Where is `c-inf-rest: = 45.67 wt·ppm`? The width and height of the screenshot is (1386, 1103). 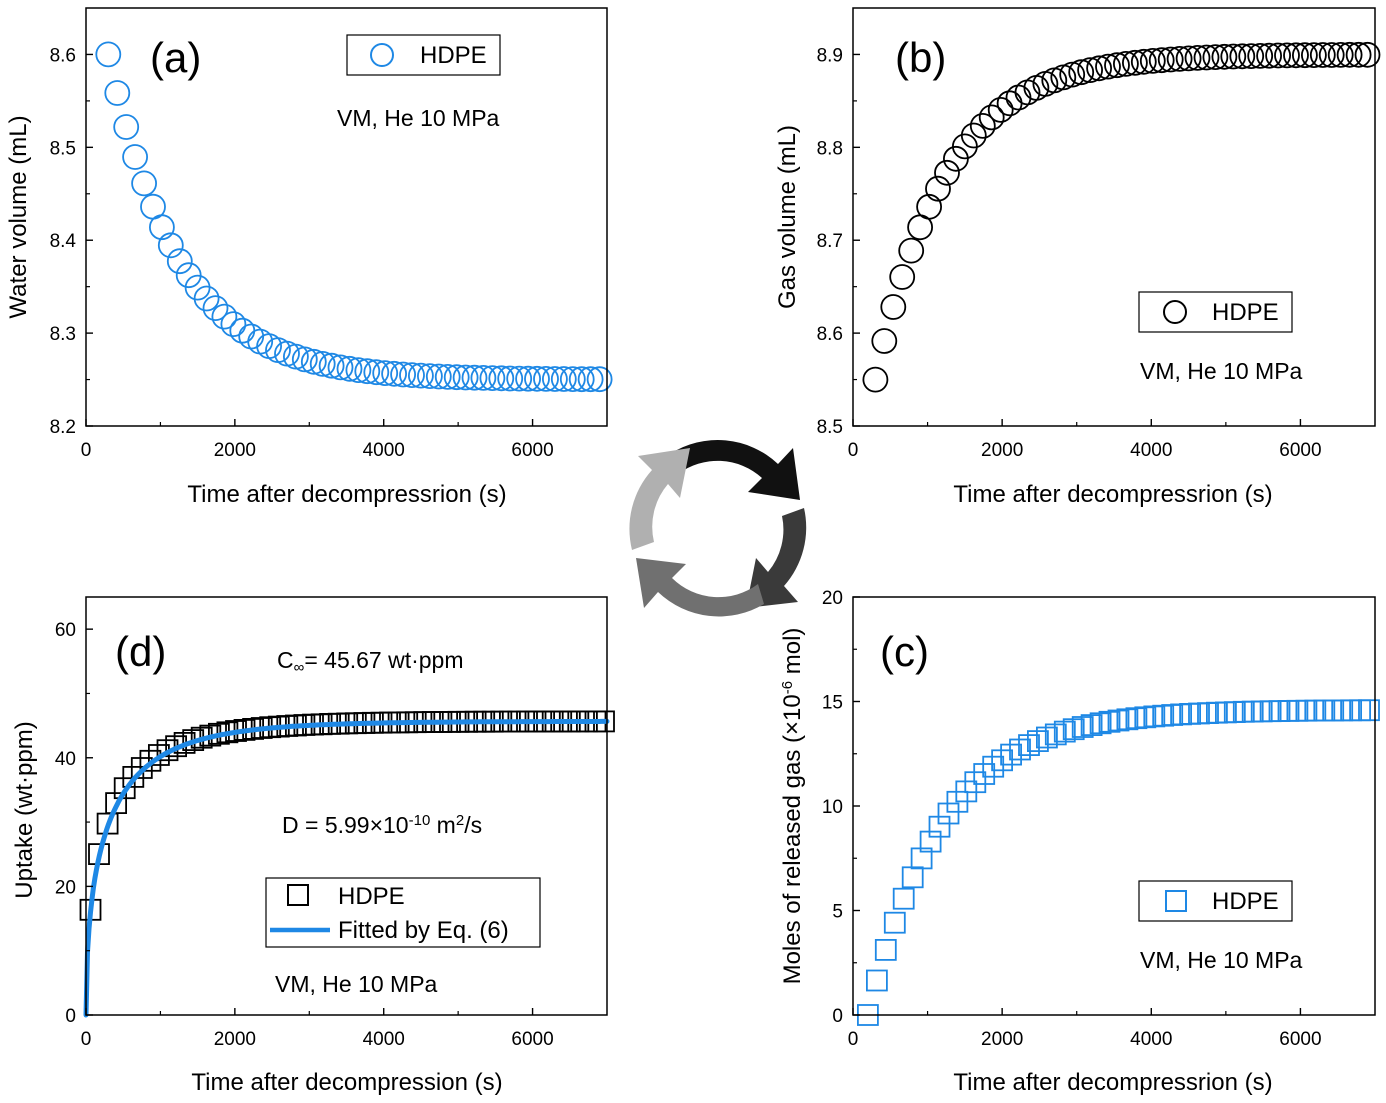
c-inf-rest: = 45.67 wt·ppm is located at coordinates (383, 660).